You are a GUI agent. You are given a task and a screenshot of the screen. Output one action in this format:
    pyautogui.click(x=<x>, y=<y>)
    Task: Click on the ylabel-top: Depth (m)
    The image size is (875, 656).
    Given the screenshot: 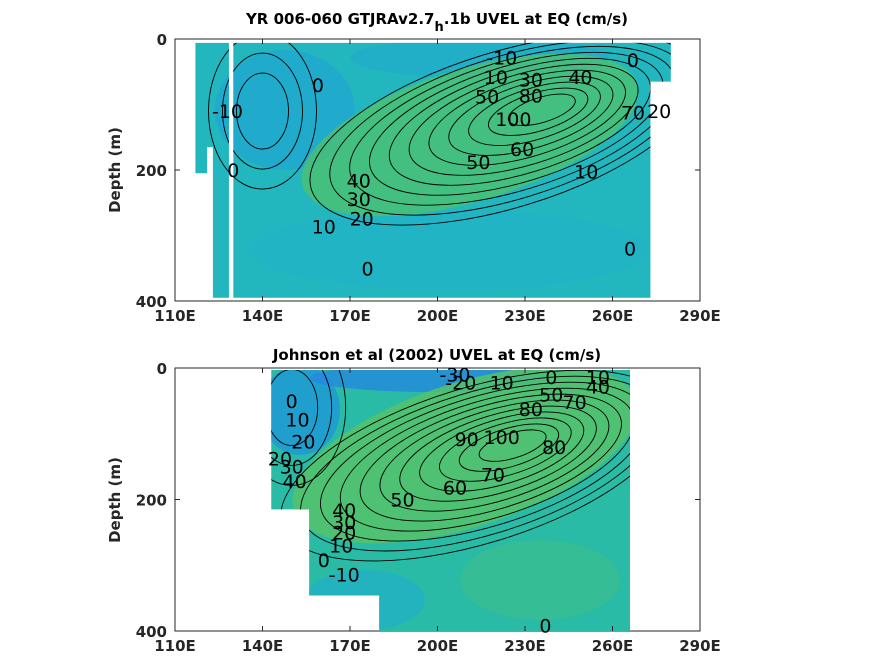 What is the action you would take?
    pyautogui.click(x=115, y=170)
    